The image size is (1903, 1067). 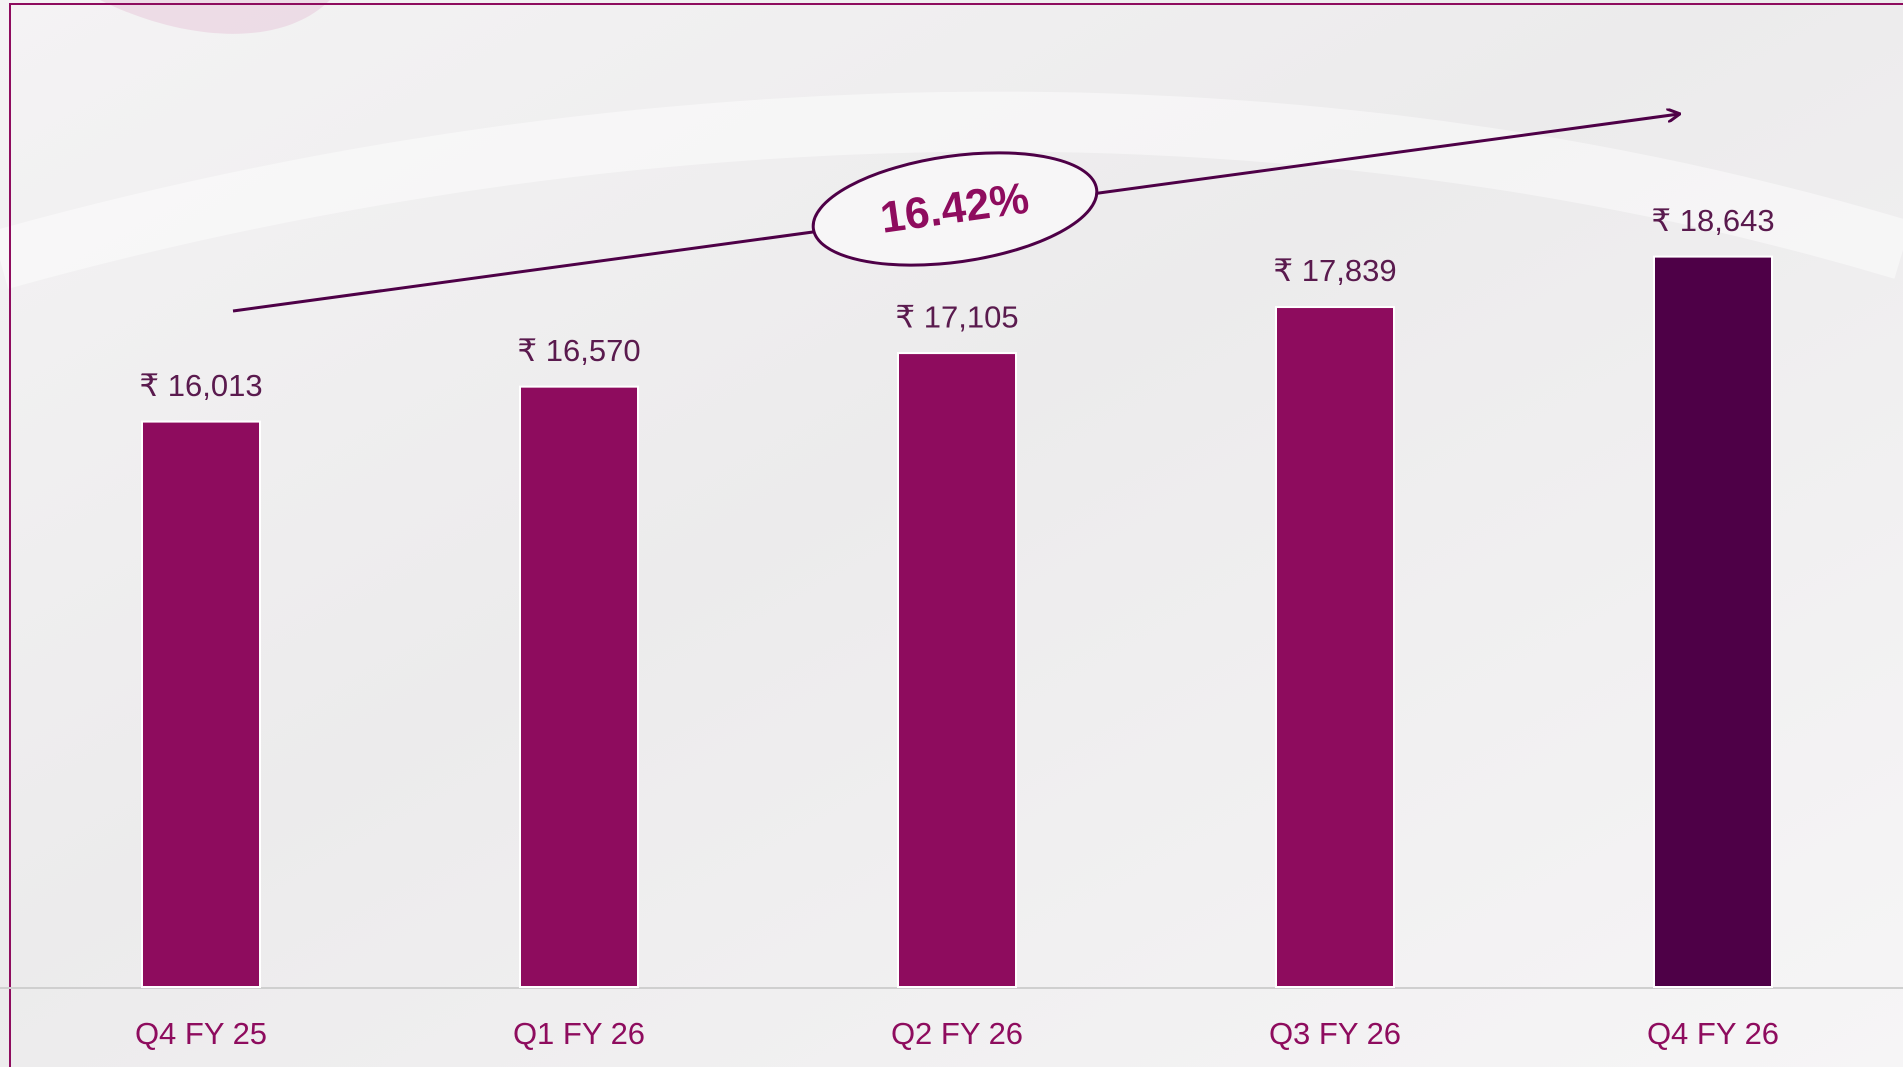 What do you see at coordinates (201, 1033) in the screenshot?
I see `x-tick-label: Q4 FY 25` at bounding box center [201, 1033].